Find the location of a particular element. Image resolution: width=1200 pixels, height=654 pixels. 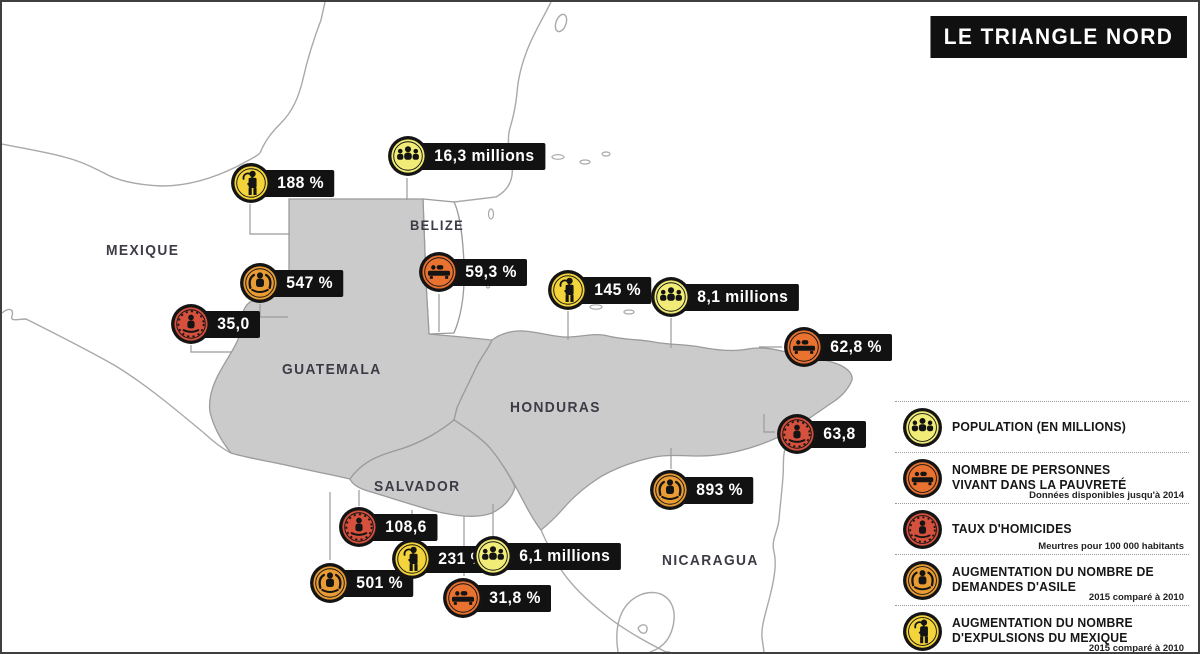

badge-expulsion-guatemala: 188 % is located at coordinates (284, 183).